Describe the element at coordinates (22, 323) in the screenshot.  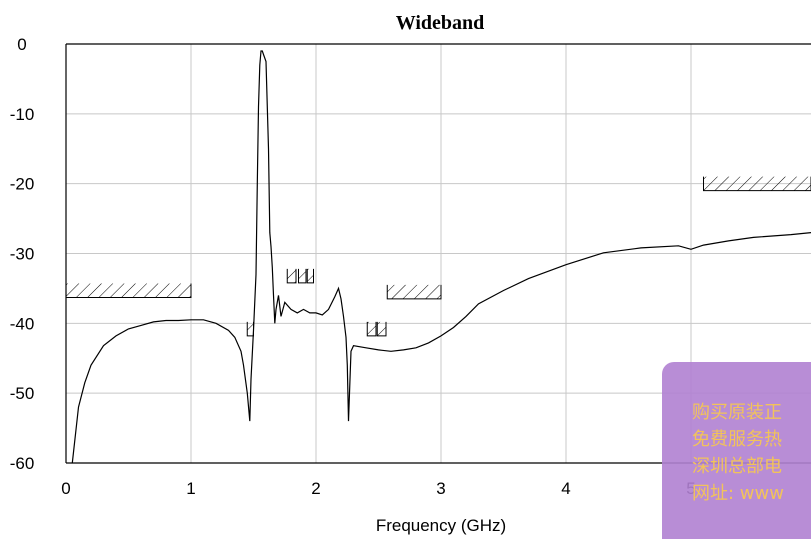
I see `y-tick-label: -40` at that location.